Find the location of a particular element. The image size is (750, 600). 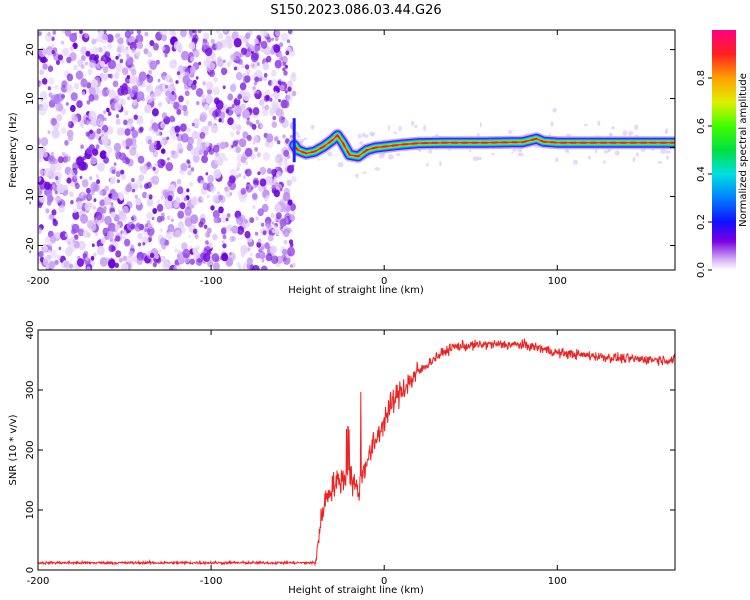

y-tick-label: 20 is located at coordinates (30, 49).